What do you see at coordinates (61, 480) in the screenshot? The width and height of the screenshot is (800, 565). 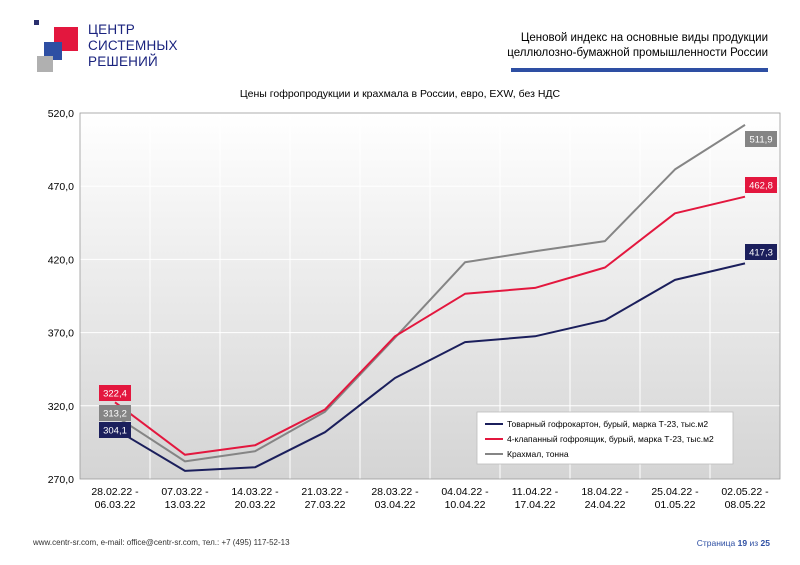 I see `y-tick-label: 270,0` at bounding box center [61, 480].